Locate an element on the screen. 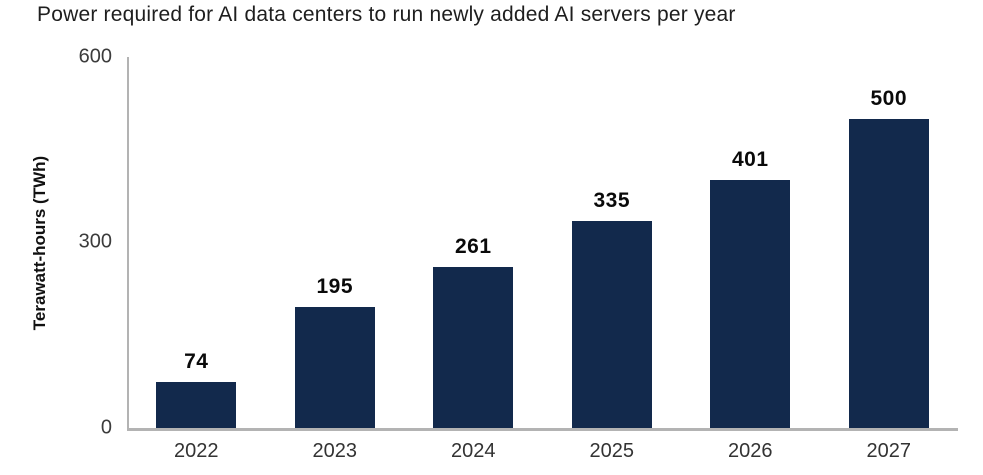 The image size is (983, 475). y-tick-300: 300 is located at coordinates (95, 241).